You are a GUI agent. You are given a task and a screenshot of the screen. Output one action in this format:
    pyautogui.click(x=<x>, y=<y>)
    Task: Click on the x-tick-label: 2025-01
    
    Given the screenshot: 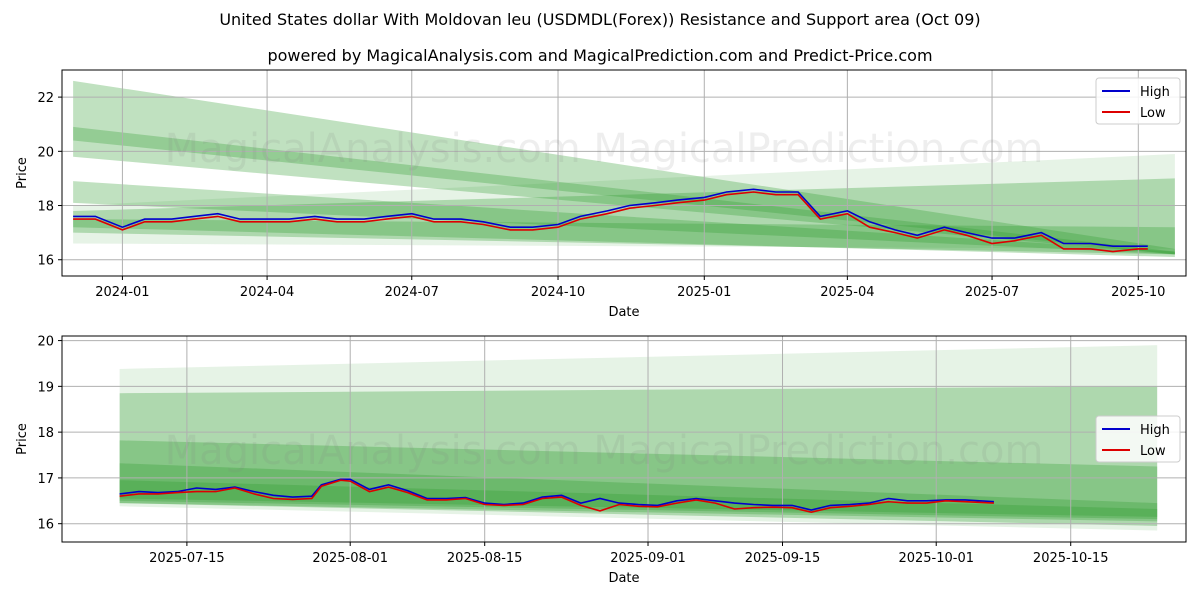 What is the action you would take?
    pyautogui.click(x=704, y=292)
    